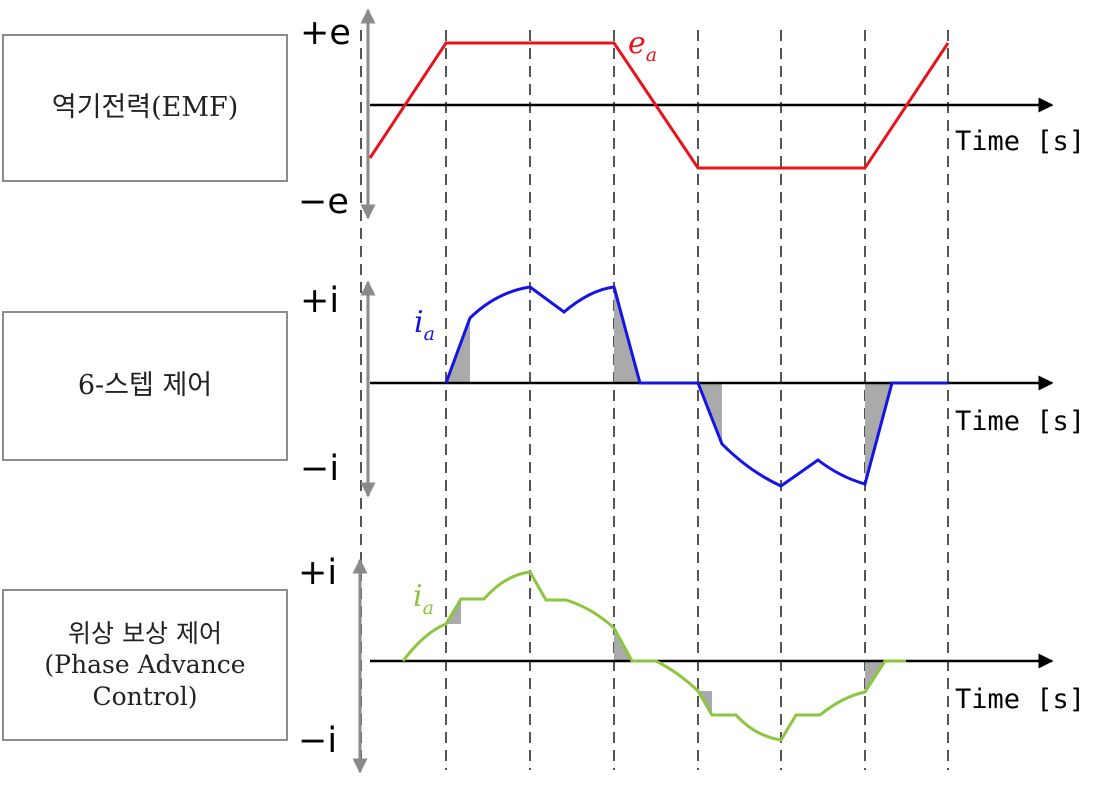  I want to click on phase-advance-shading, so click(665, 657).